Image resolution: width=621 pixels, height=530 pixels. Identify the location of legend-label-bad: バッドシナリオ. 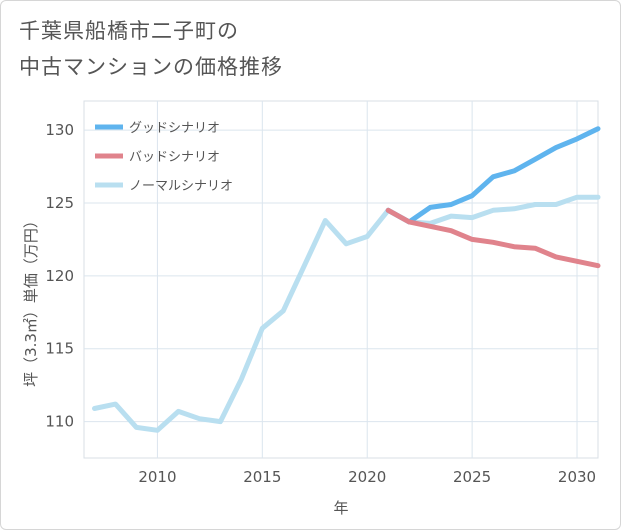
(174, 157).